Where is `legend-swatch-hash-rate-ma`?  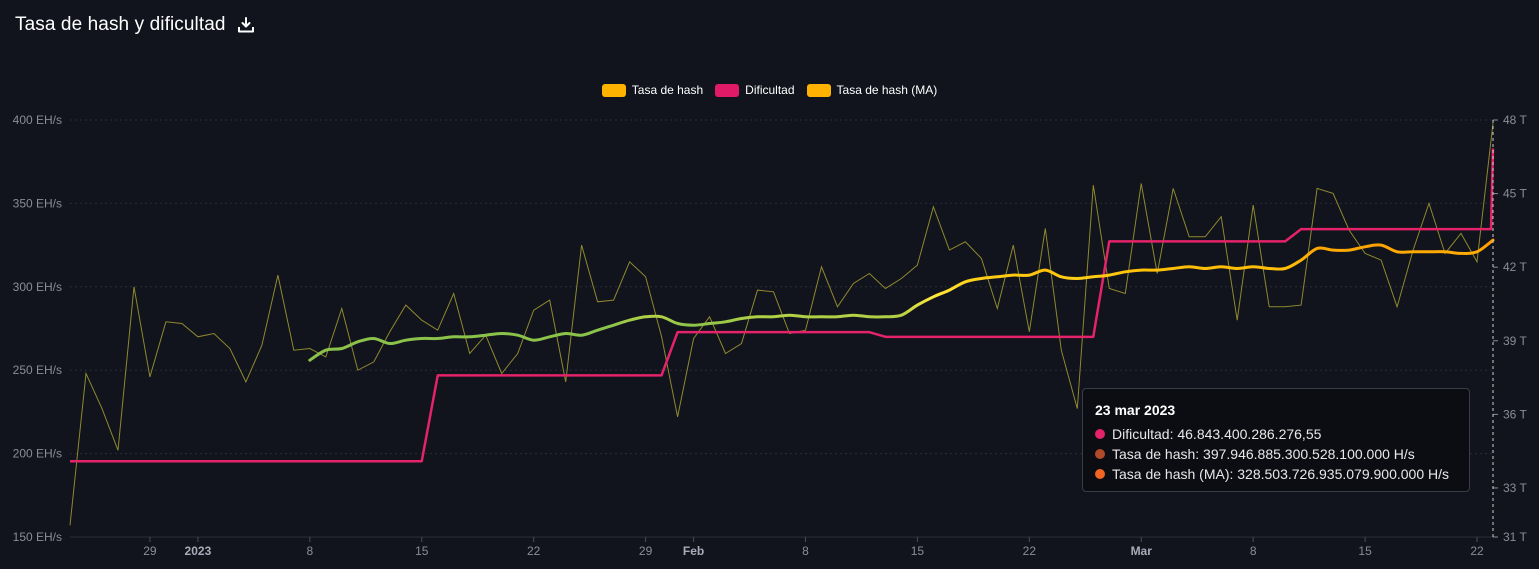 legend-swatch-hash-rate-ma is located at coordinates (818, 90).